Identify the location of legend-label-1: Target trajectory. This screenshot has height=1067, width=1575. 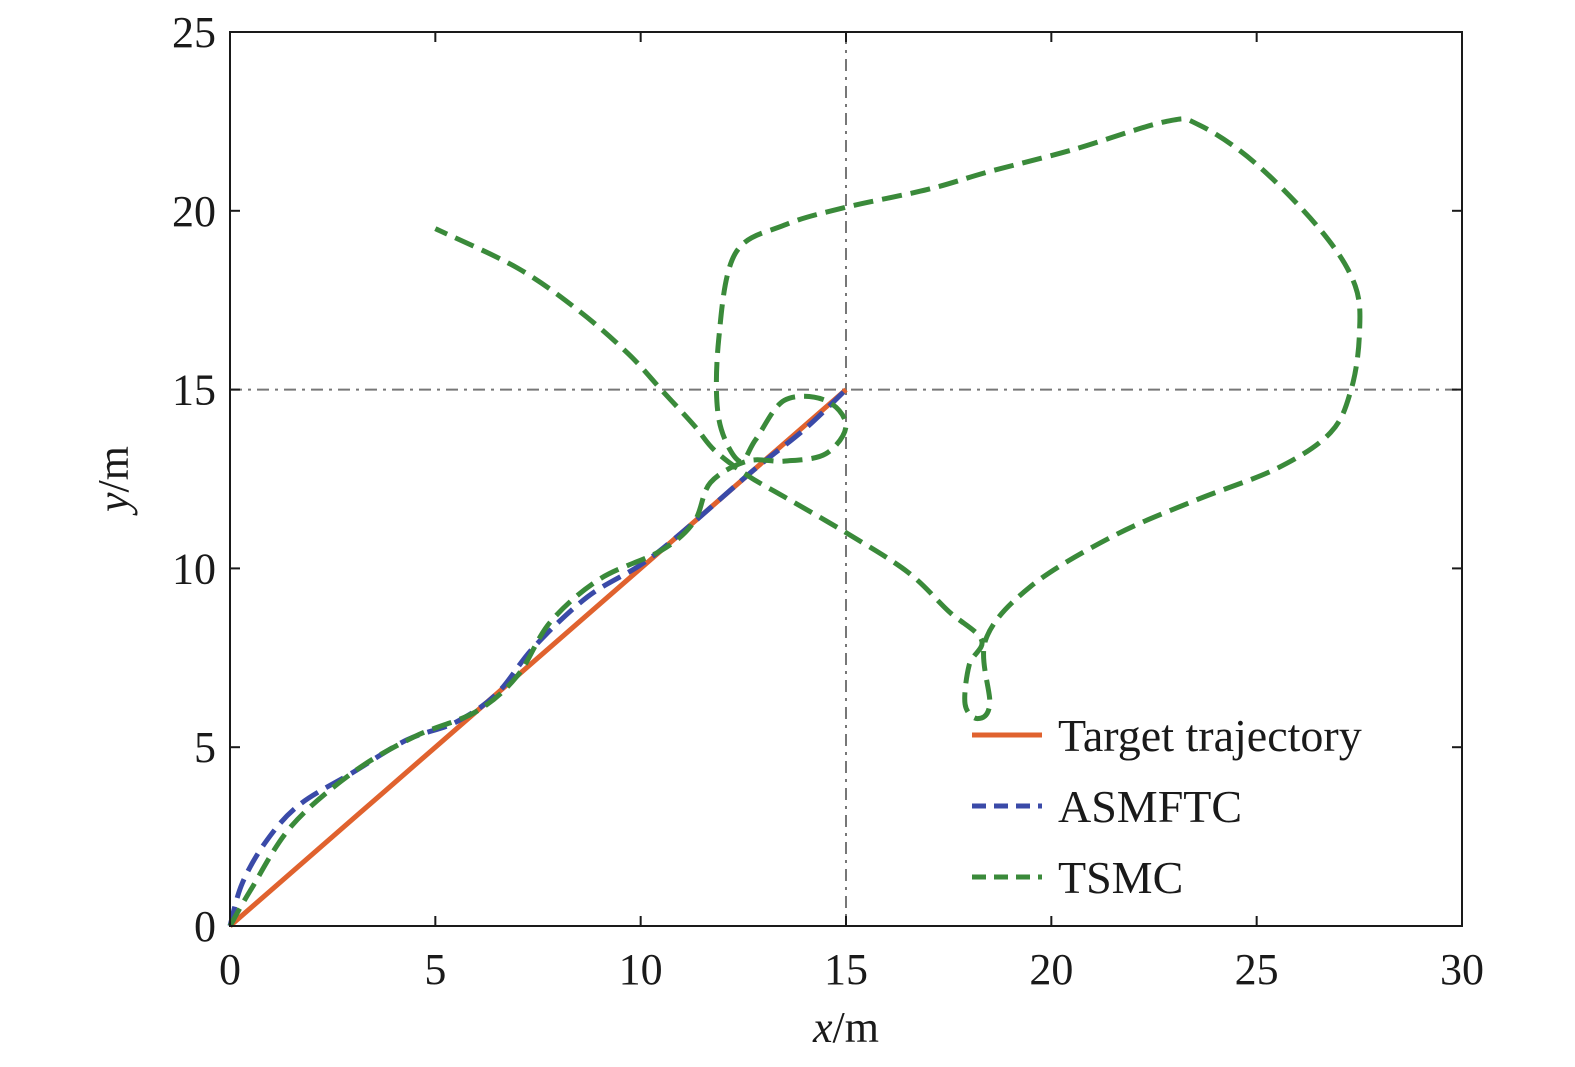
(1210, 735).